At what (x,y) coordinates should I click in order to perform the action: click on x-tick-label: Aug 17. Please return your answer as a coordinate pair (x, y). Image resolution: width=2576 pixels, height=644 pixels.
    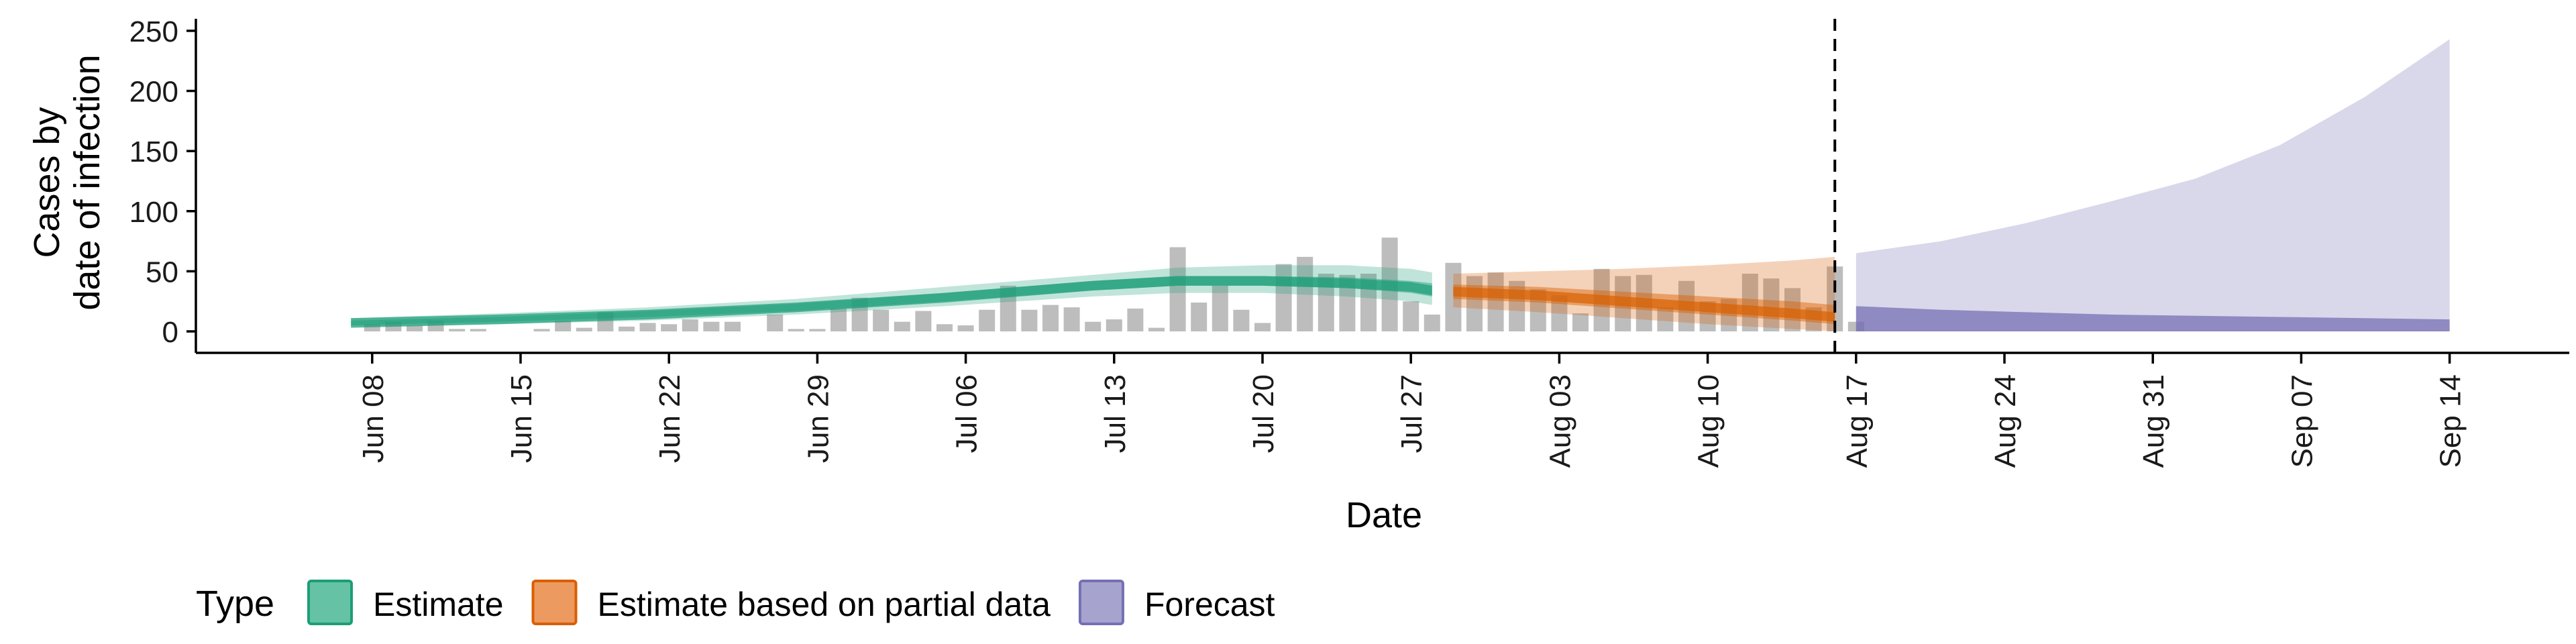
    Looking at the image, I should click on (1857, 421).